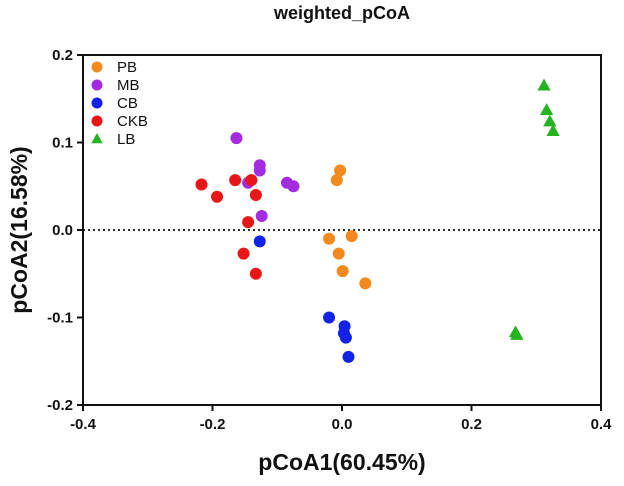 This screenshot has height=486, width=624. What do you see at coordinates (62, 230) in the screenshot?
I see `y-tick-label: 0.0` at bounding box center [62, 230].